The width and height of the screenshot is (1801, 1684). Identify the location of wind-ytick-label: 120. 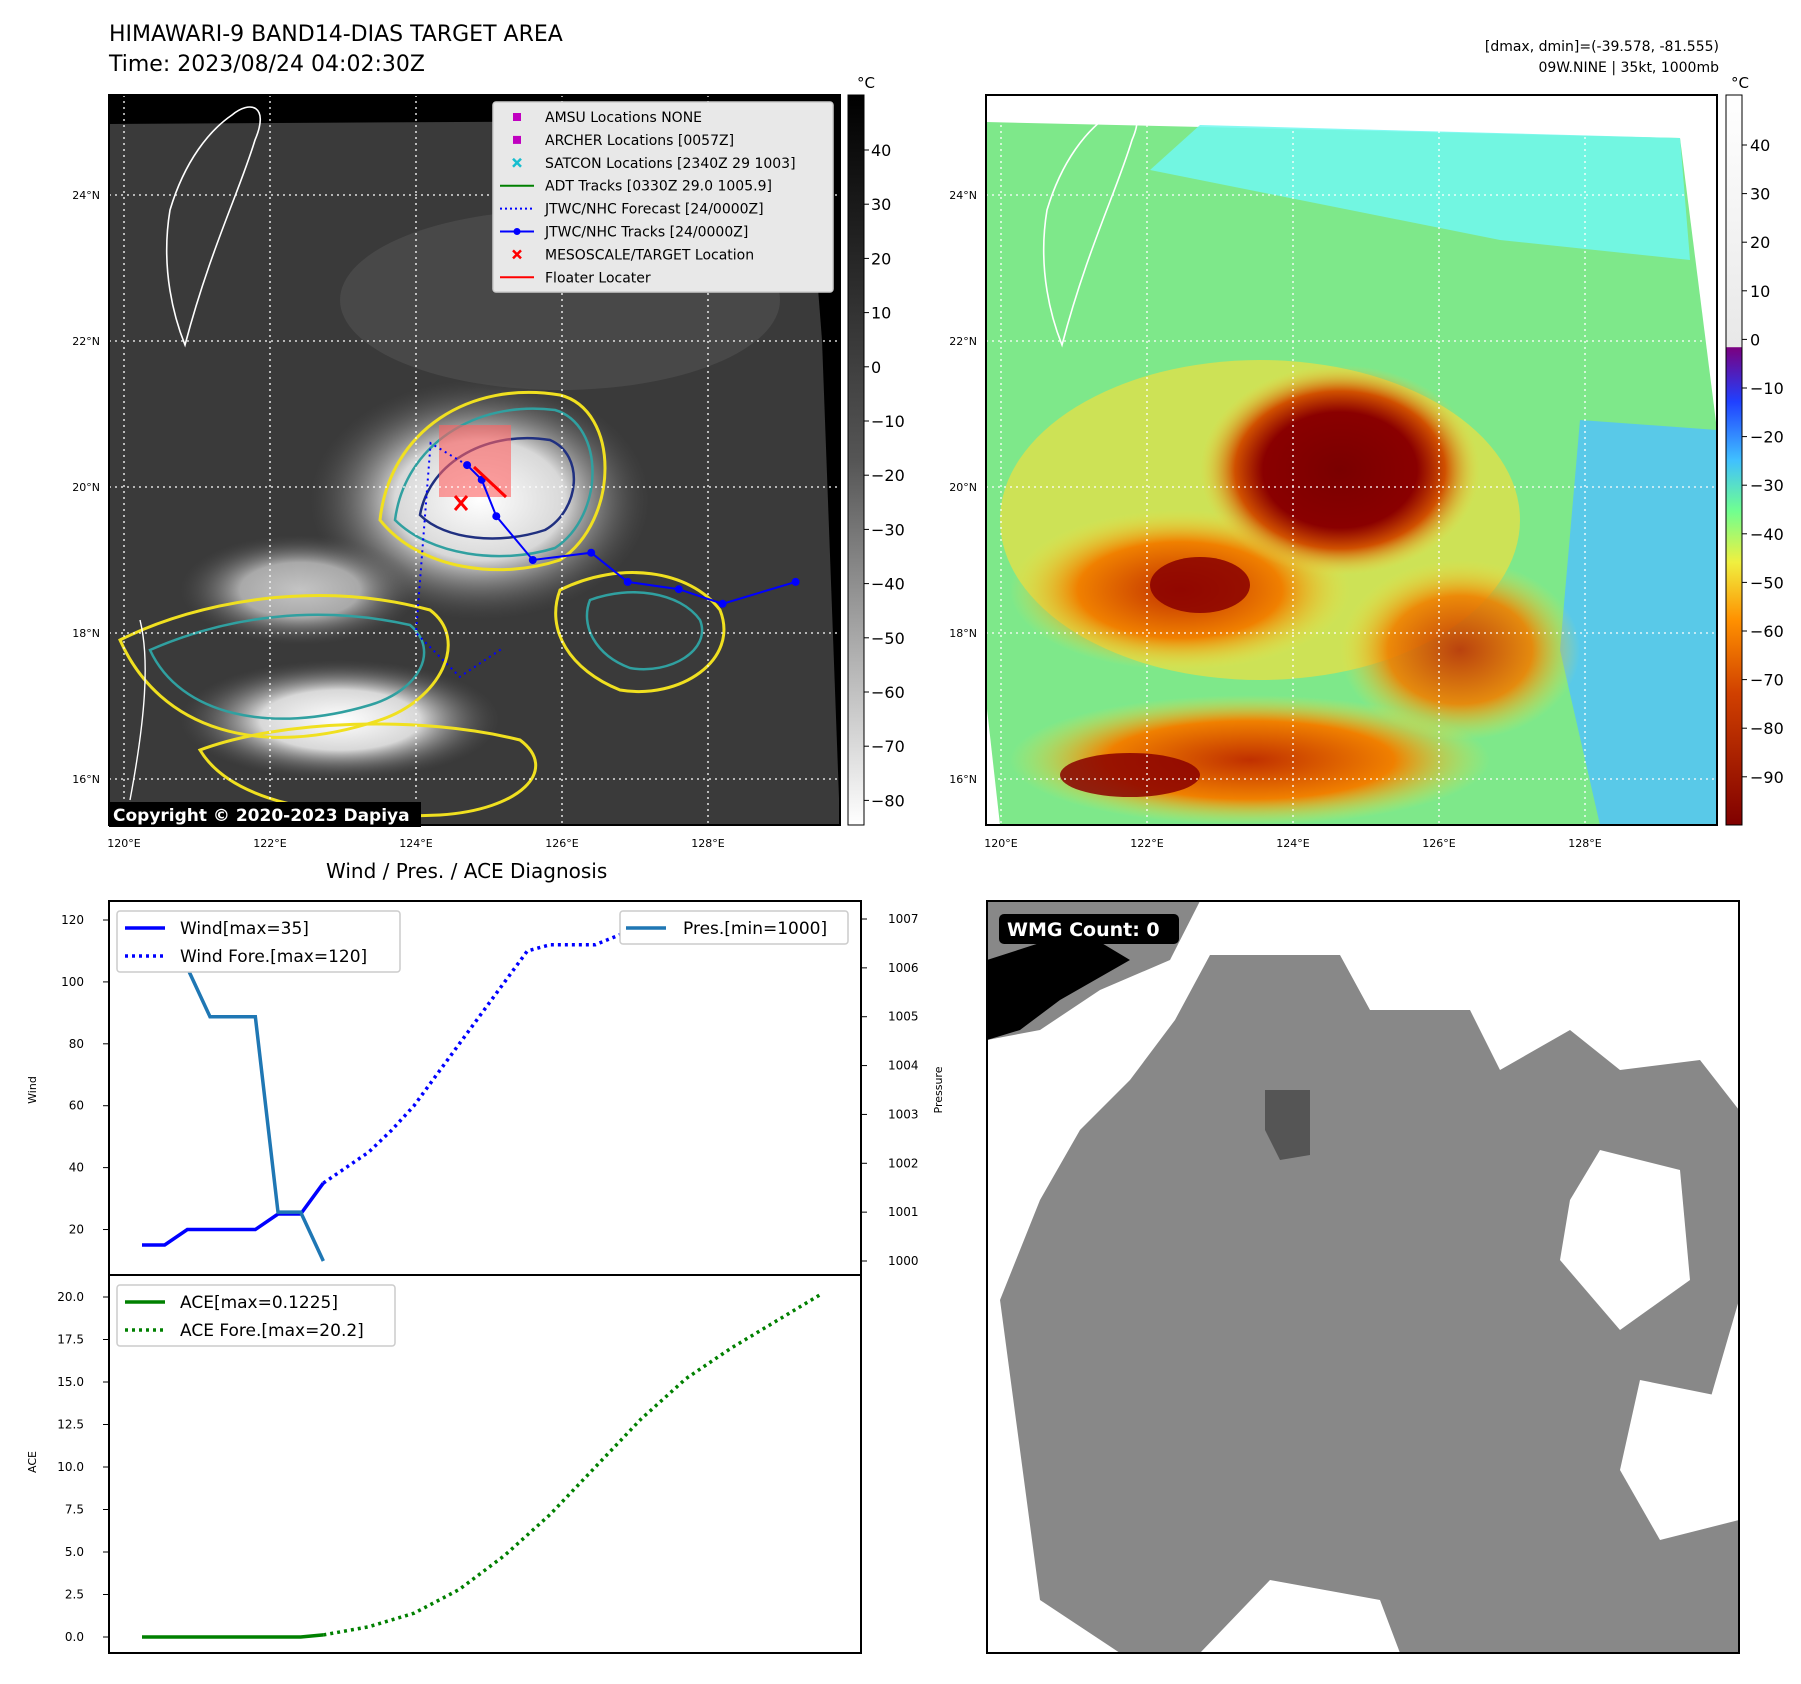
(72, 920).